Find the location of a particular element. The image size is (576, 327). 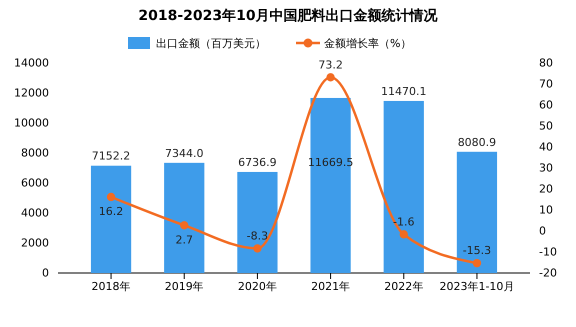

chart-title: 2018-2023年10月中国肥料出口金额统计情况 is located at coordinates (288, 15).